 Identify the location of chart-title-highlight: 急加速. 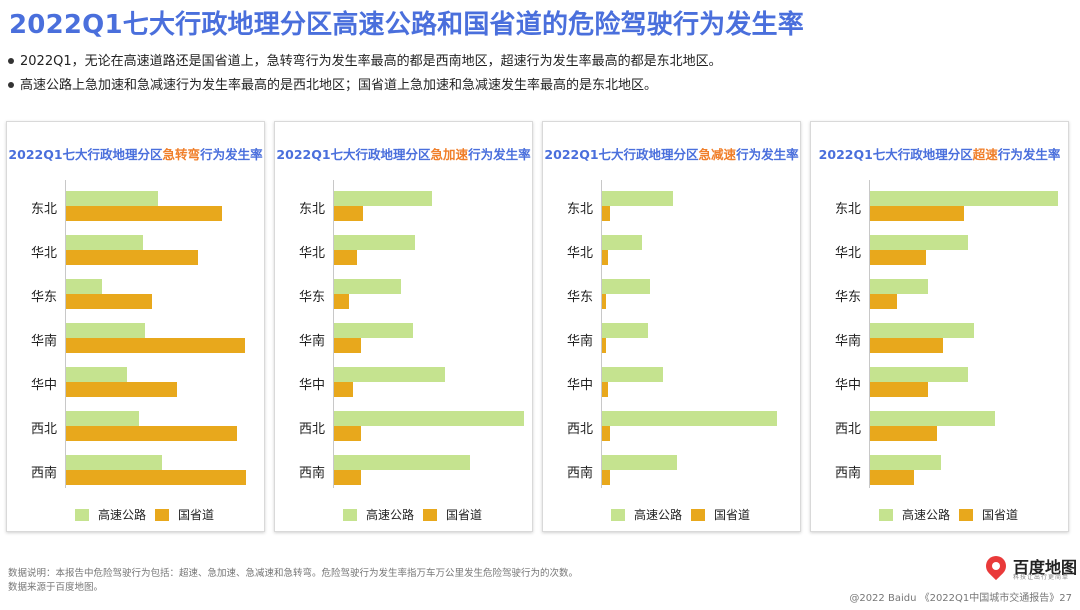
(449, 154).